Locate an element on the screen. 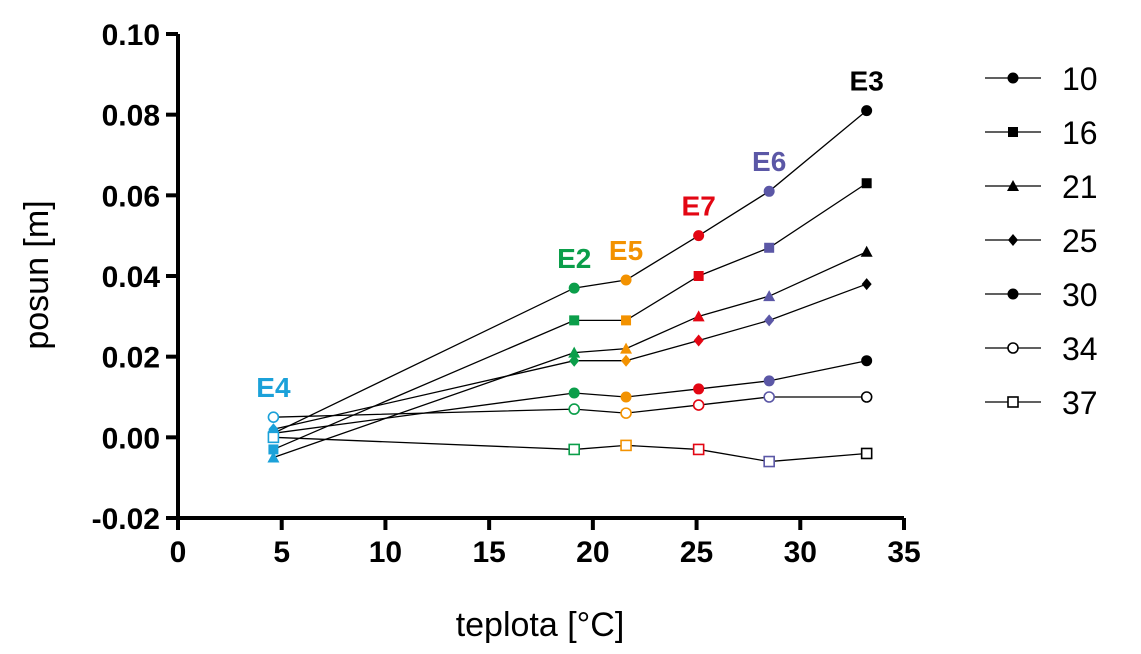 The width and height of the screenshot is (1141, 654). annotation-e4: E4 is located at coordinates (273, 387).